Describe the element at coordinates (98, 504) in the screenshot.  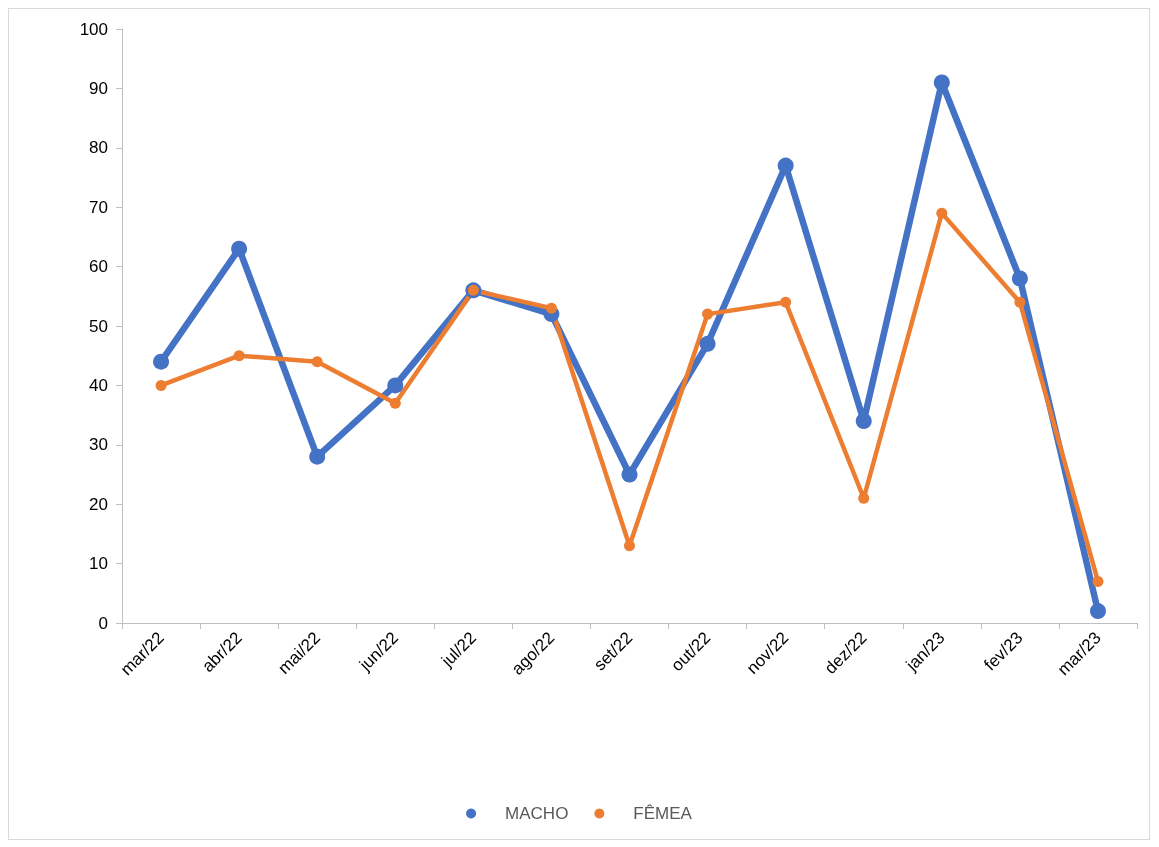
I see `y-tick-label: 20` at that location.